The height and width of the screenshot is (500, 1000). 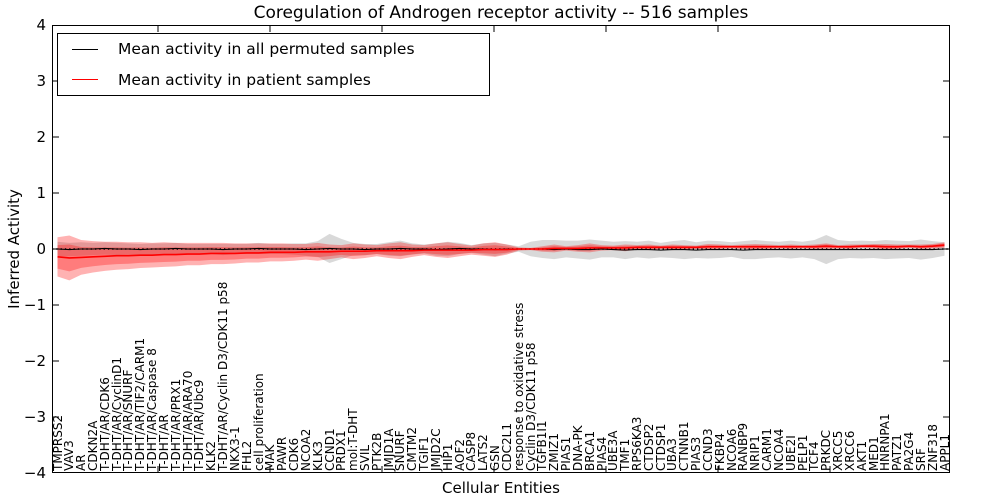 I want to click on legend-label-patient: Mean activity in patient samples, so click(x=244, y=79).